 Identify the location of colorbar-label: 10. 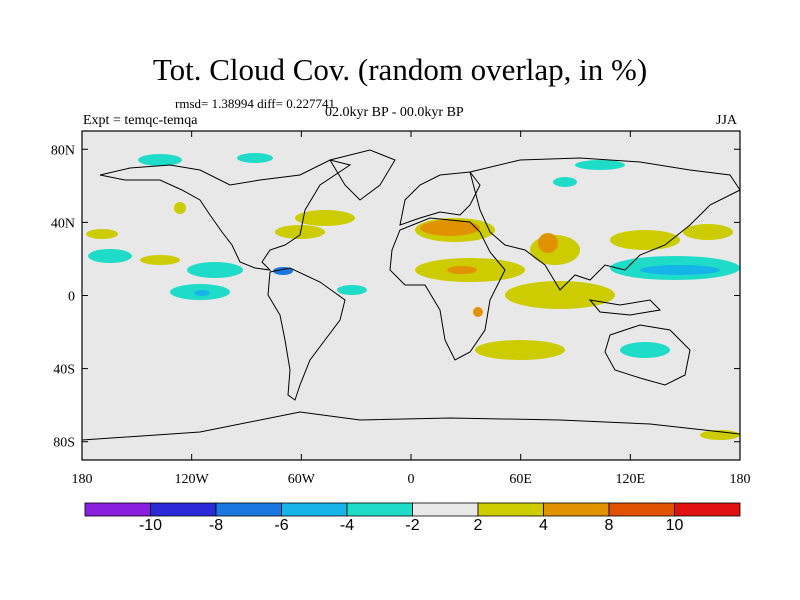
(674, 525).